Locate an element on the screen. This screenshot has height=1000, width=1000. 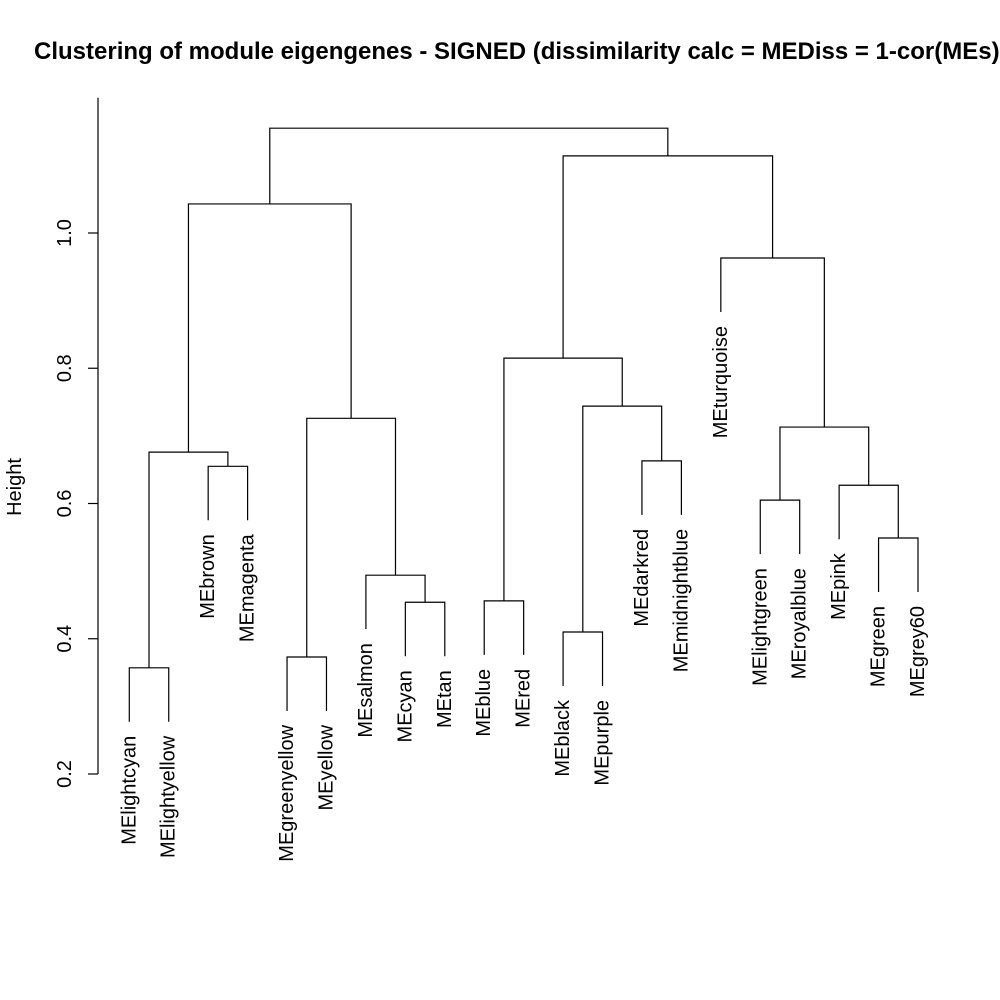
y-tick-label: 0.2 is located at coordinates (65, 774).